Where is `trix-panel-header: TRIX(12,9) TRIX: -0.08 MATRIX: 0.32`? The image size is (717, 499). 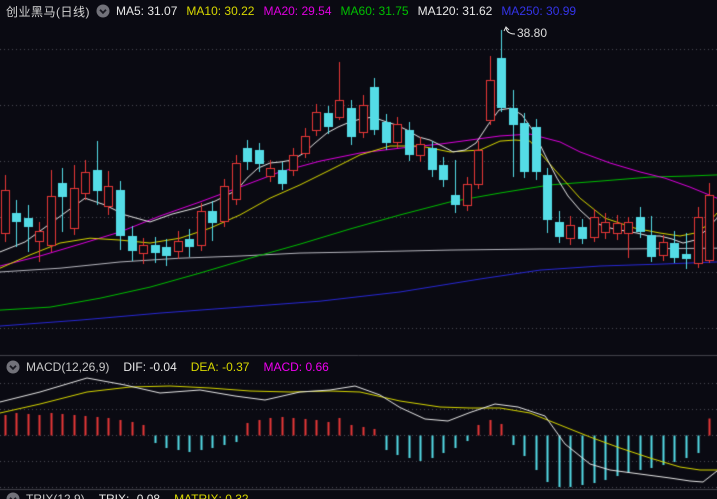
trix-panel-header: TRIX(12,9) TRIX: -0.08 MATRIX: 0.32 is located at coordinates (358, 494).